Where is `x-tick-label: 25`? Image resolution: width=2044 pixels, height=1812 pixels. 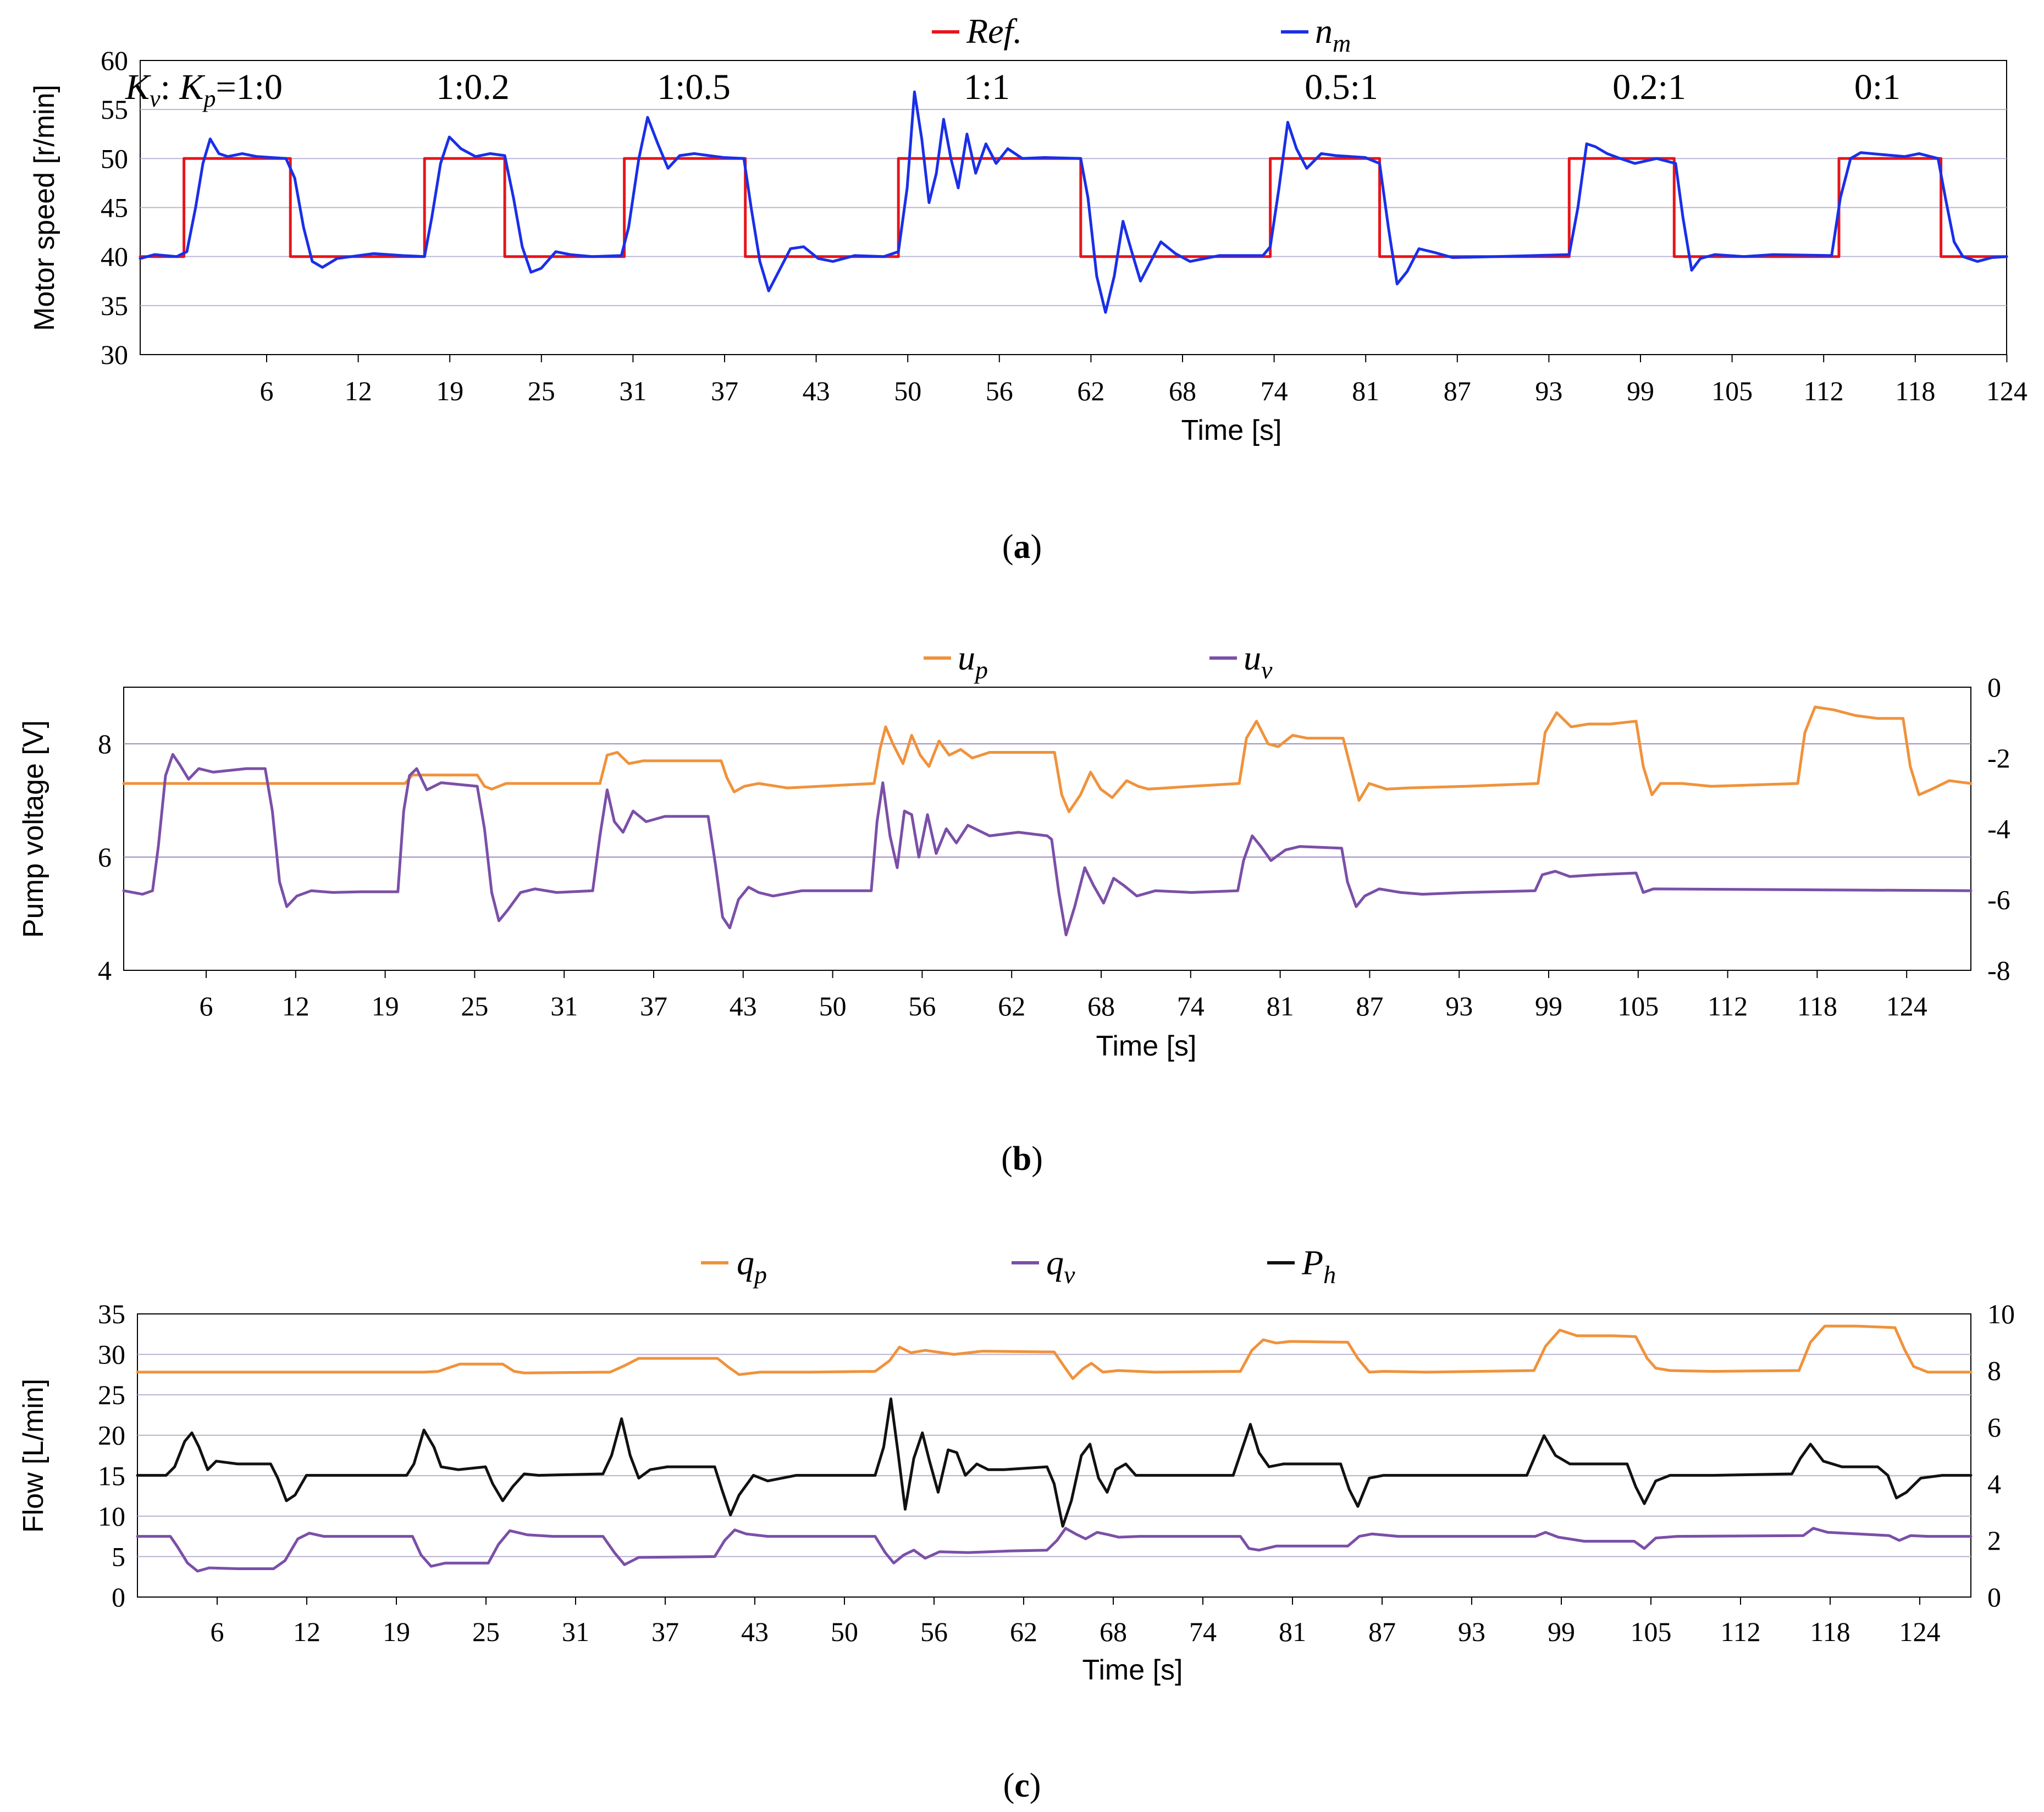 x-tick-label: 25 is located at coordinates (474, 1006).